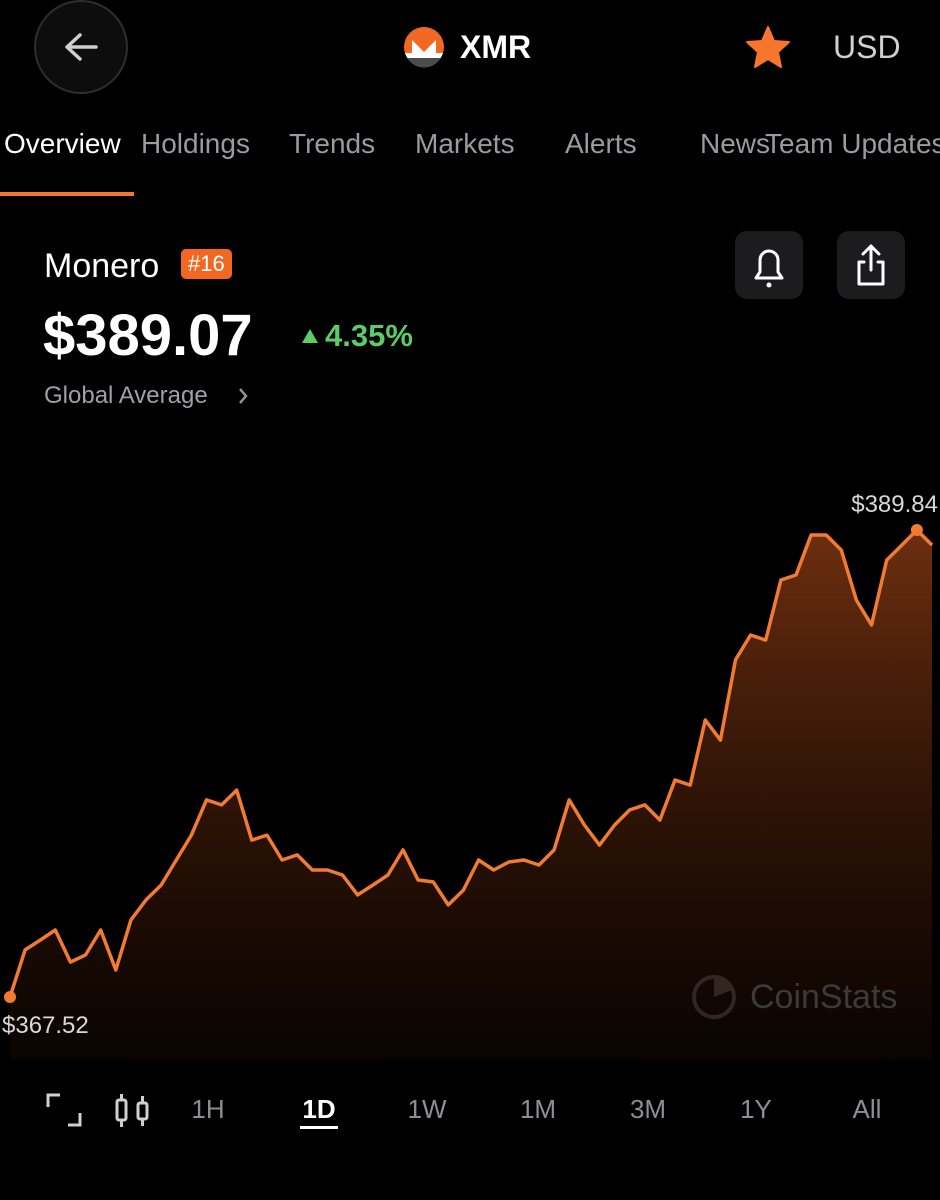 The width and height of the screenshot is (940, 1200). I want to click on favorite-star, so click(768, 47).